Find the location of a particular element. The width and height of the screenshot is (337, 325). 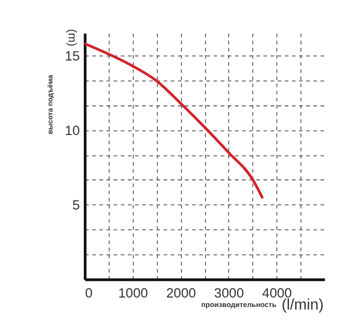

y-tick-label: 15 is located at coordinates (72, 56).